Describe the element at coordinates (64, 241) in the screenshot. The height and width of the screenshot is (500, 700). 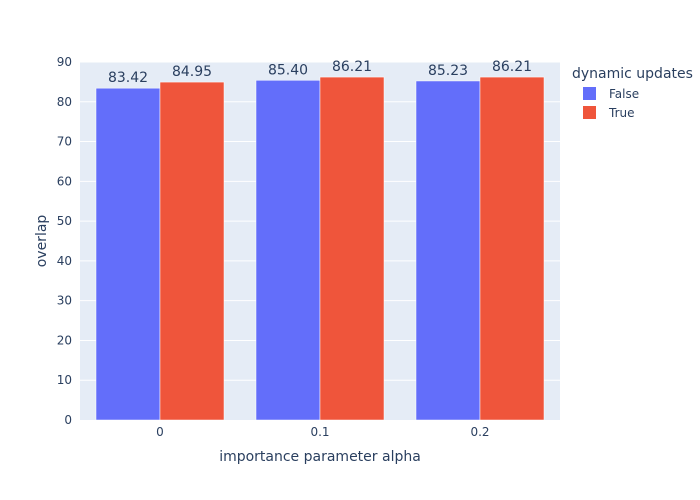
I see `y-axis-ticks: 0 10 20 30 40 50 60 70 80 90` at that location.